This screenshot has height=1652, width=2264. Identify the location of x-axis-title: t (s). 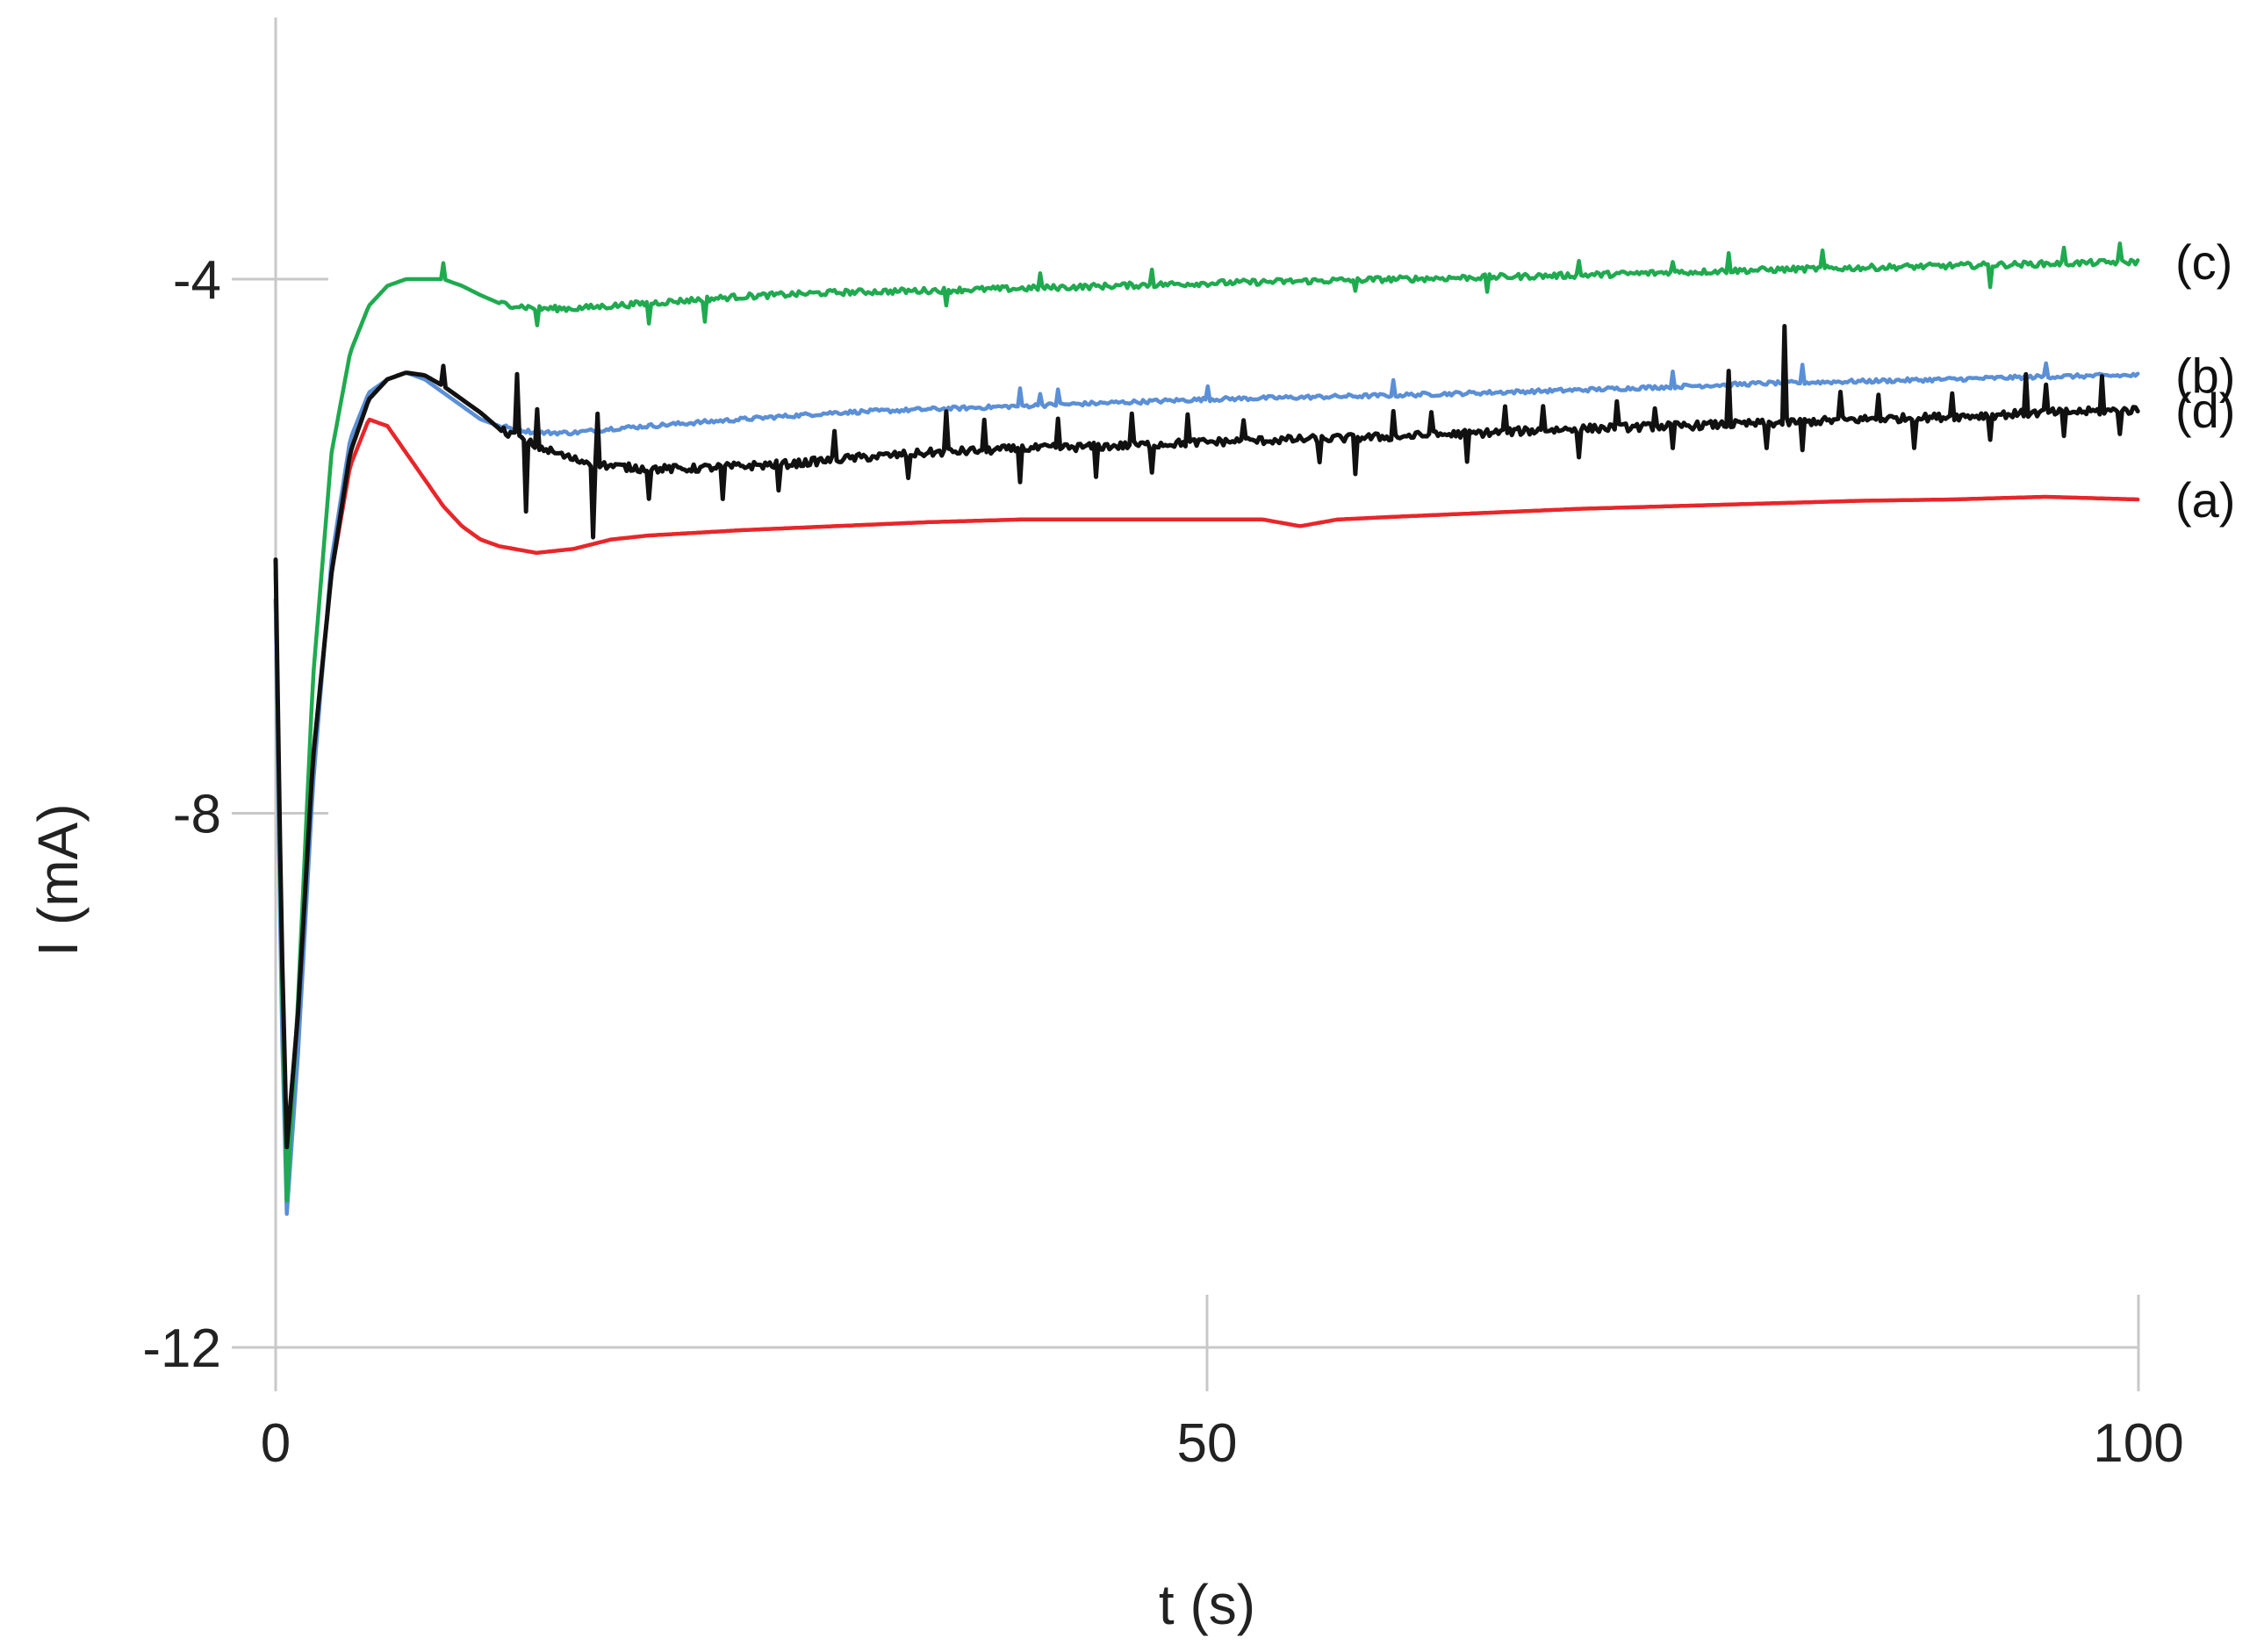
(1207, 1604).